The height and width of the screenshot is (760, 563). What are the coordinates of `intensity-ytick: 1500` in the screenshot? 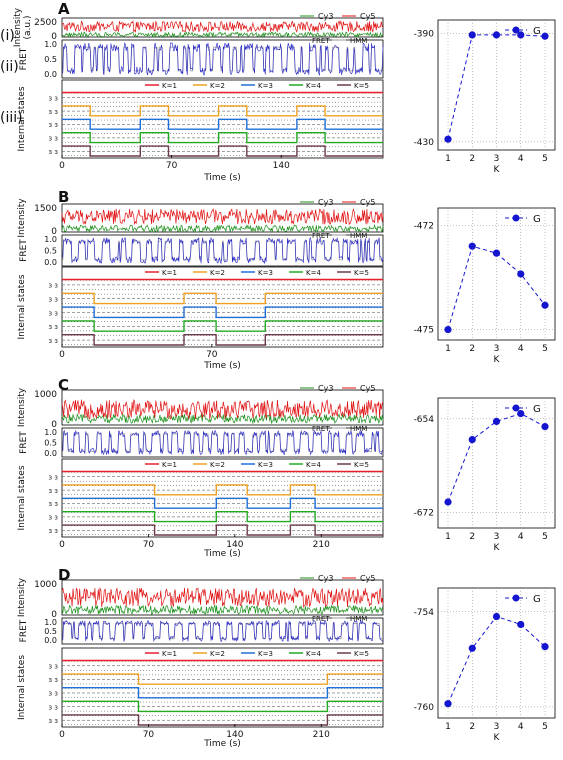 It's located at (45, 209).